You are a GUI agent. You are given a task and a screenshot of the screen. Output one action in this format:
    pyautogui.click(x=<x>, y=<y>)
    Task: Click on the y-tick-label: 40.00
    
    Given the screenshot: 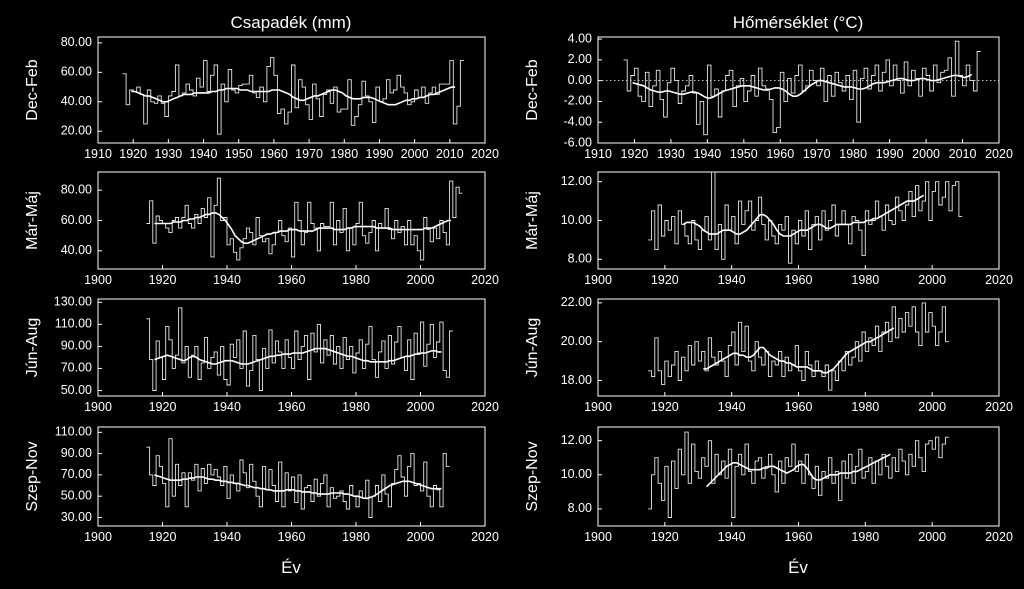 What is the action you would take?
    pyautogui.click(x=76, y=101)
    